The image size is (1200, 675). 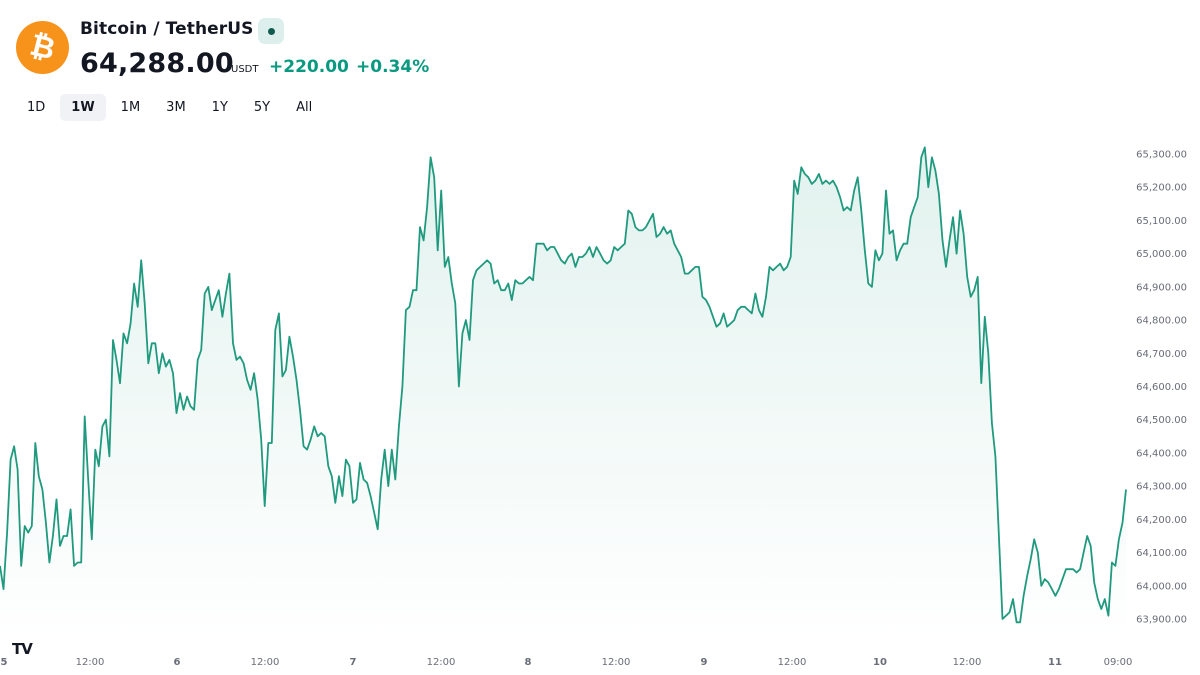 I want to click on x-tick-label: 11, so click(x=1055, y=662).